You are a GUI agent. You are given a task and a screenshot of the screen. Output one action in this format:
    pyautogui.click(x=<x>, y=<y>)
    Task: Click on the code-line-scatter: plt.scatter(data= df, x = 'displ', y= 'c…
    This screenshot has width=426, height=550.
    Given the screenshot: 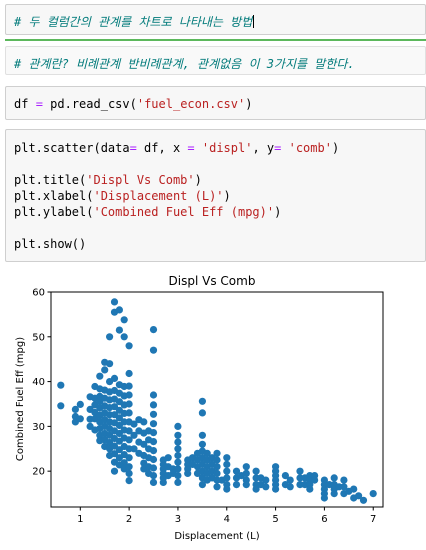 What is the action you would take?
    pyautogui.click(x=177, y=148)
    